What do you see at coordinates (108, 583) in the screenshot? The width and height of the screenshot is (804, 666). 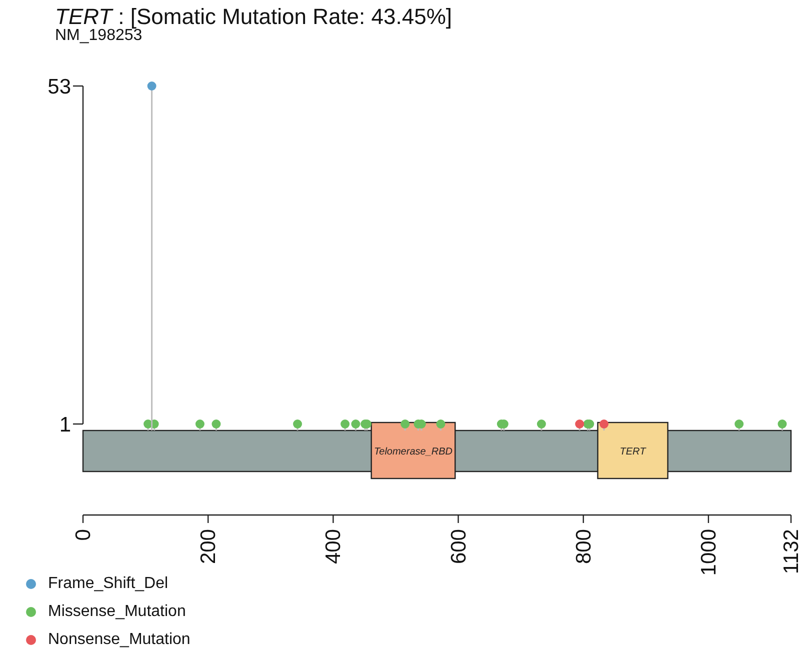 I see `legend-label: Frame_Shift_Del` at bounding box center [108, 583].